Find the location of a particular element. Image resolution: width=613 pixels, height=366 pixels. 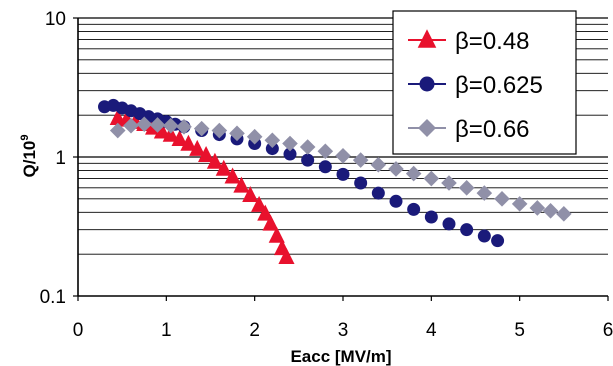

x-tick-label: 5 is located at coordinates (519, 330).